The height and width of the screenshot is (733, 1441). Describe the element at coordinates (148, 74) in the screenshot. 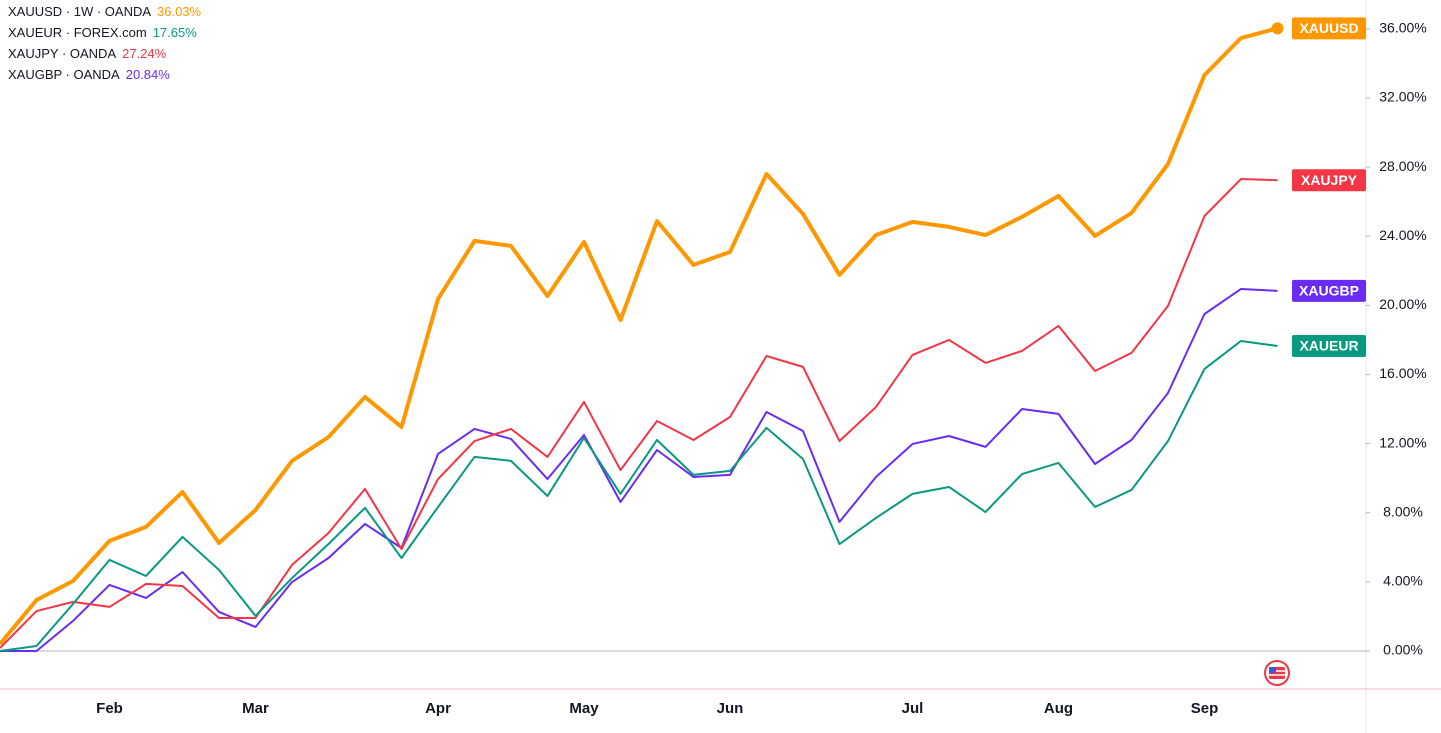

I see `legend-value: 20.84%` at that location.